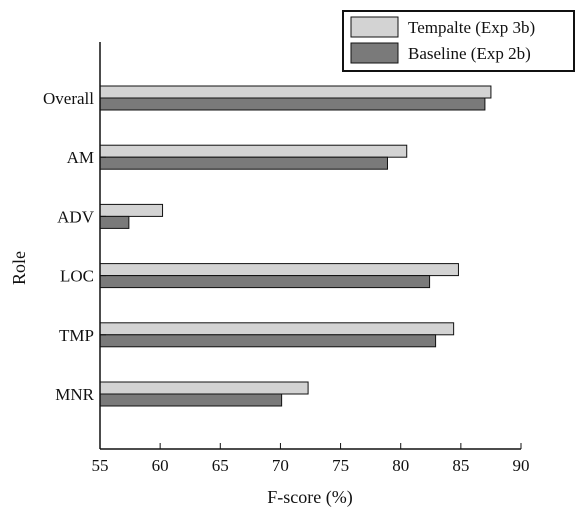 This screenshot has height=507, width=577. What do you see at coordinates (458, 41) in the screenshot?
I see `legend: Tempalte (Exp 3b) Baseline (Exp 2b)` at bounding box center [458, 41].